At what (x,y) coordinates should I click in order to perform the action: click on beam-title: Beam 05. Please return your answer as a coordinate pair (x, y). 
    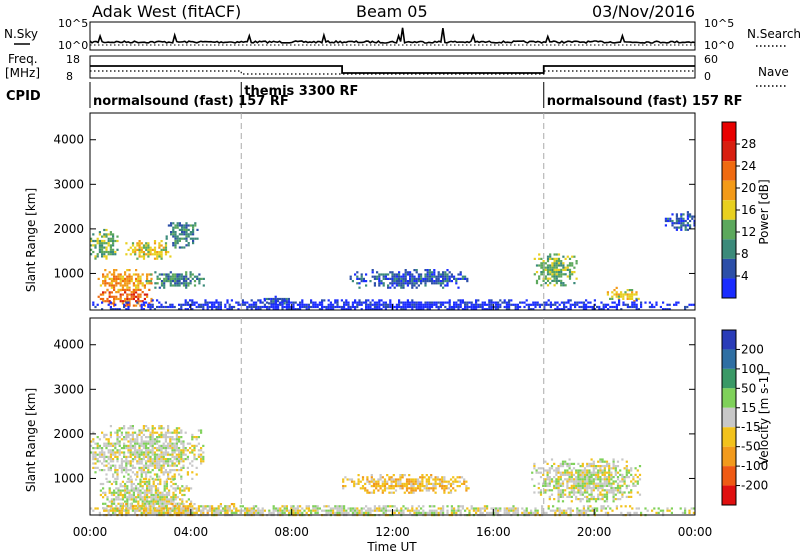
    Looking at the image, I should click on (392, 11).